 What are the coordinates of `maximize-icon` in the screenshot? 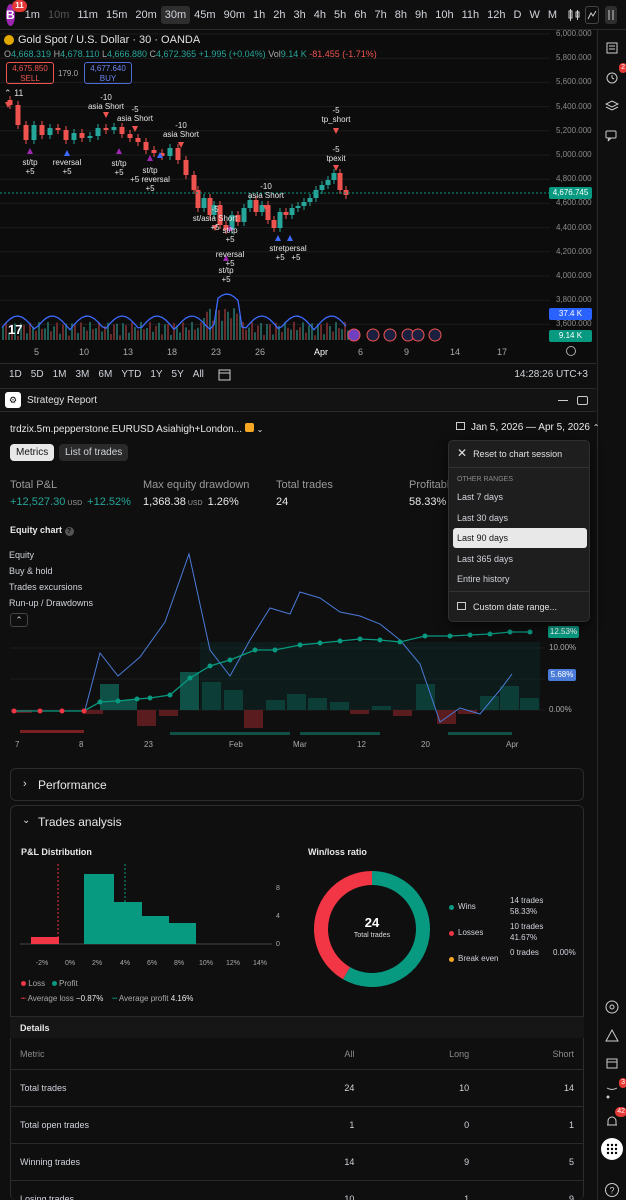 It's located at (582, 400).